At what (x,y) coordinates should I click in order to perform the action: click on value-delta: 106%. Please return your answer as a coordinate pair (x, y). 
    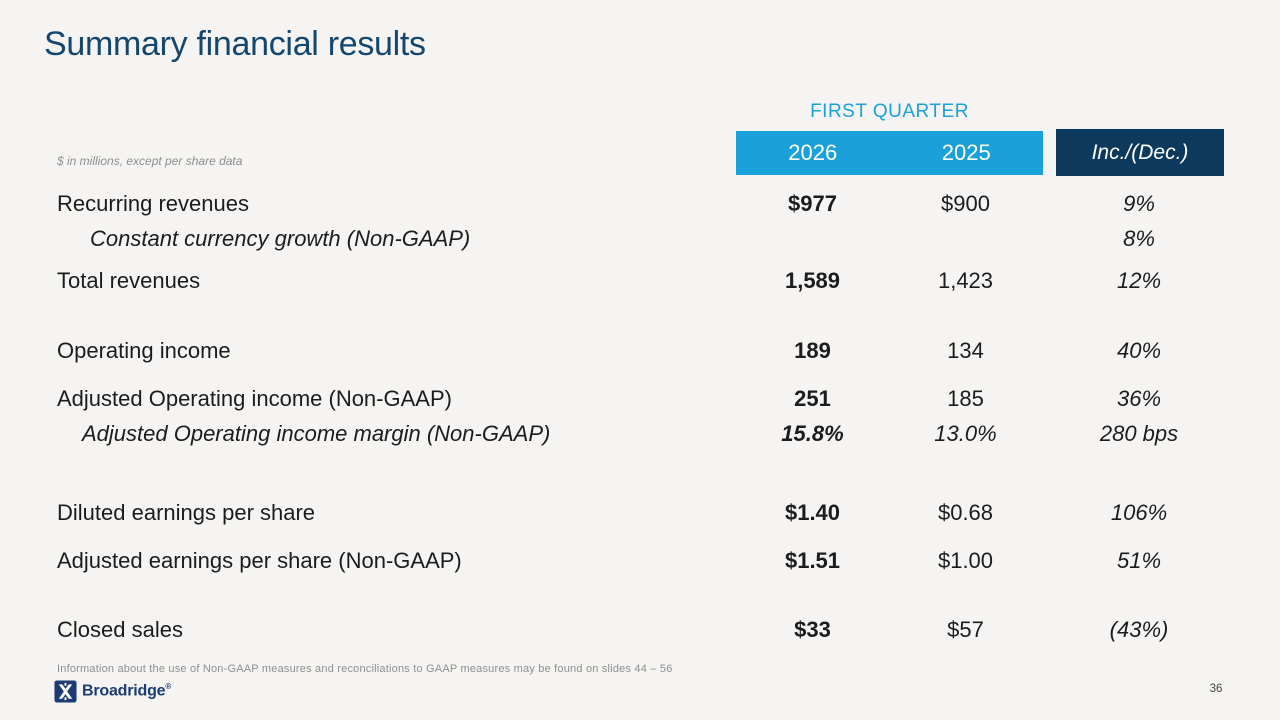
    Looking at the image, I should click on (1139, 512).